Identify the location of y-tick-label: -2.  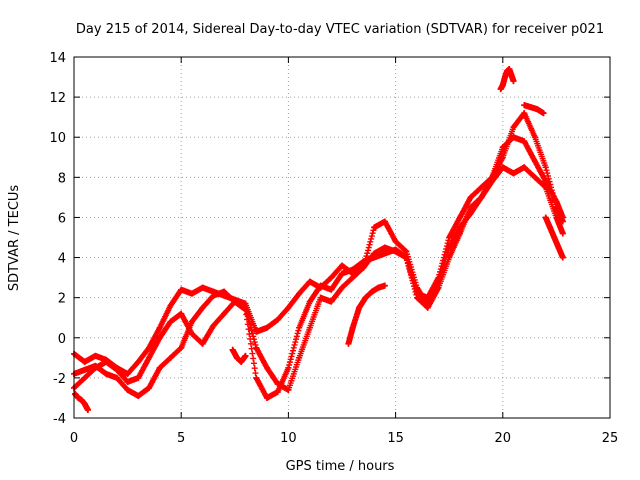
(59, 379).